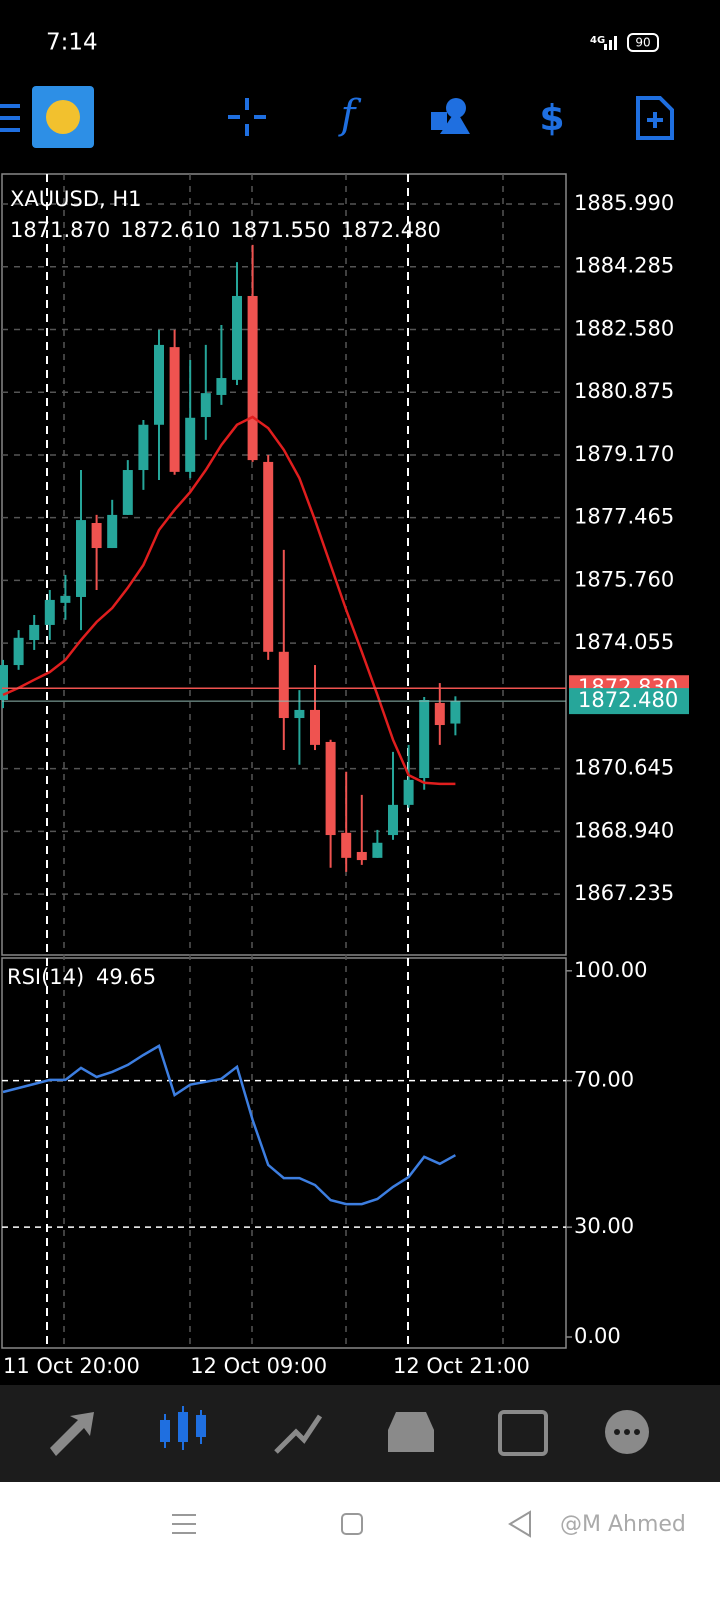 The width and height of the screenshot is (720, 1600). Describe the element at coordinates (411, 1432) in the screenshot. I see `history-tab` at that location.